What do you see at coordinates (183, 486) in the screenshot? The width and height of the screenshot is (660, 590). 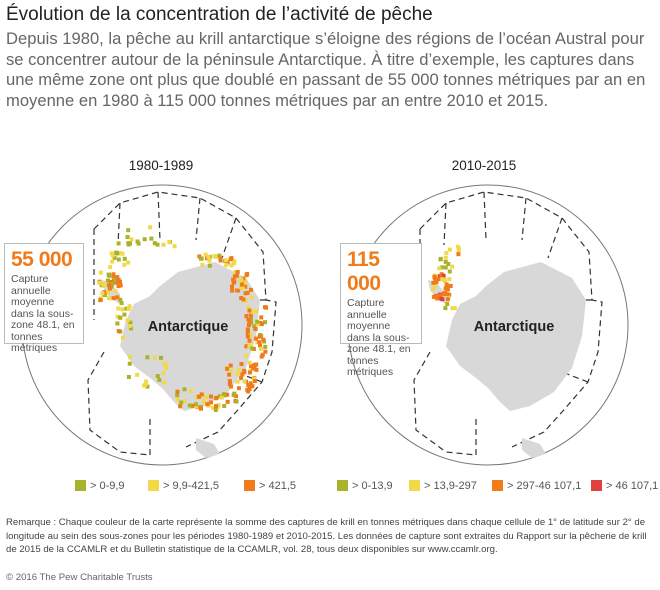 I see `legend-1980-item-mid: > 9,9-421,5` at bounding box center [183, 486].